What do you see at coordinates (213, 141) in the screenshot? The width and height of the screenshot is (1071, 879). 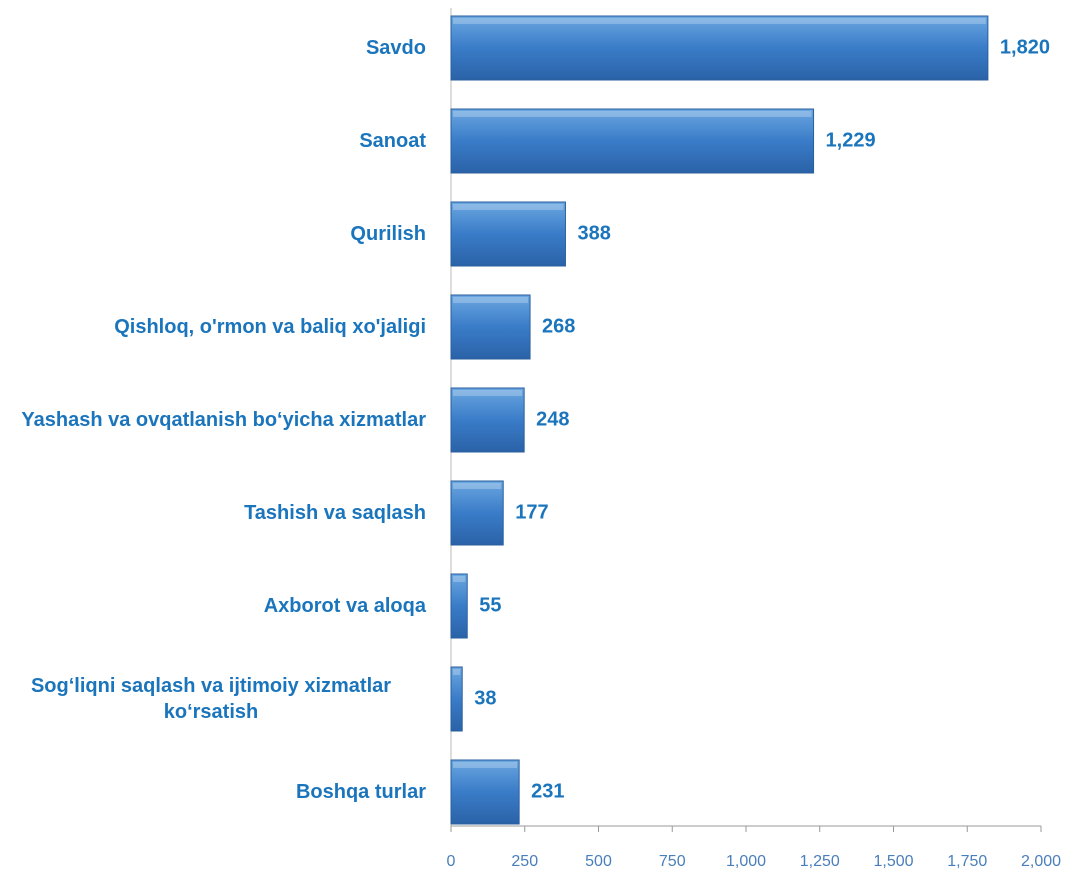 I see `category-label-box: Sanoat` at bounding box center [213, 141].